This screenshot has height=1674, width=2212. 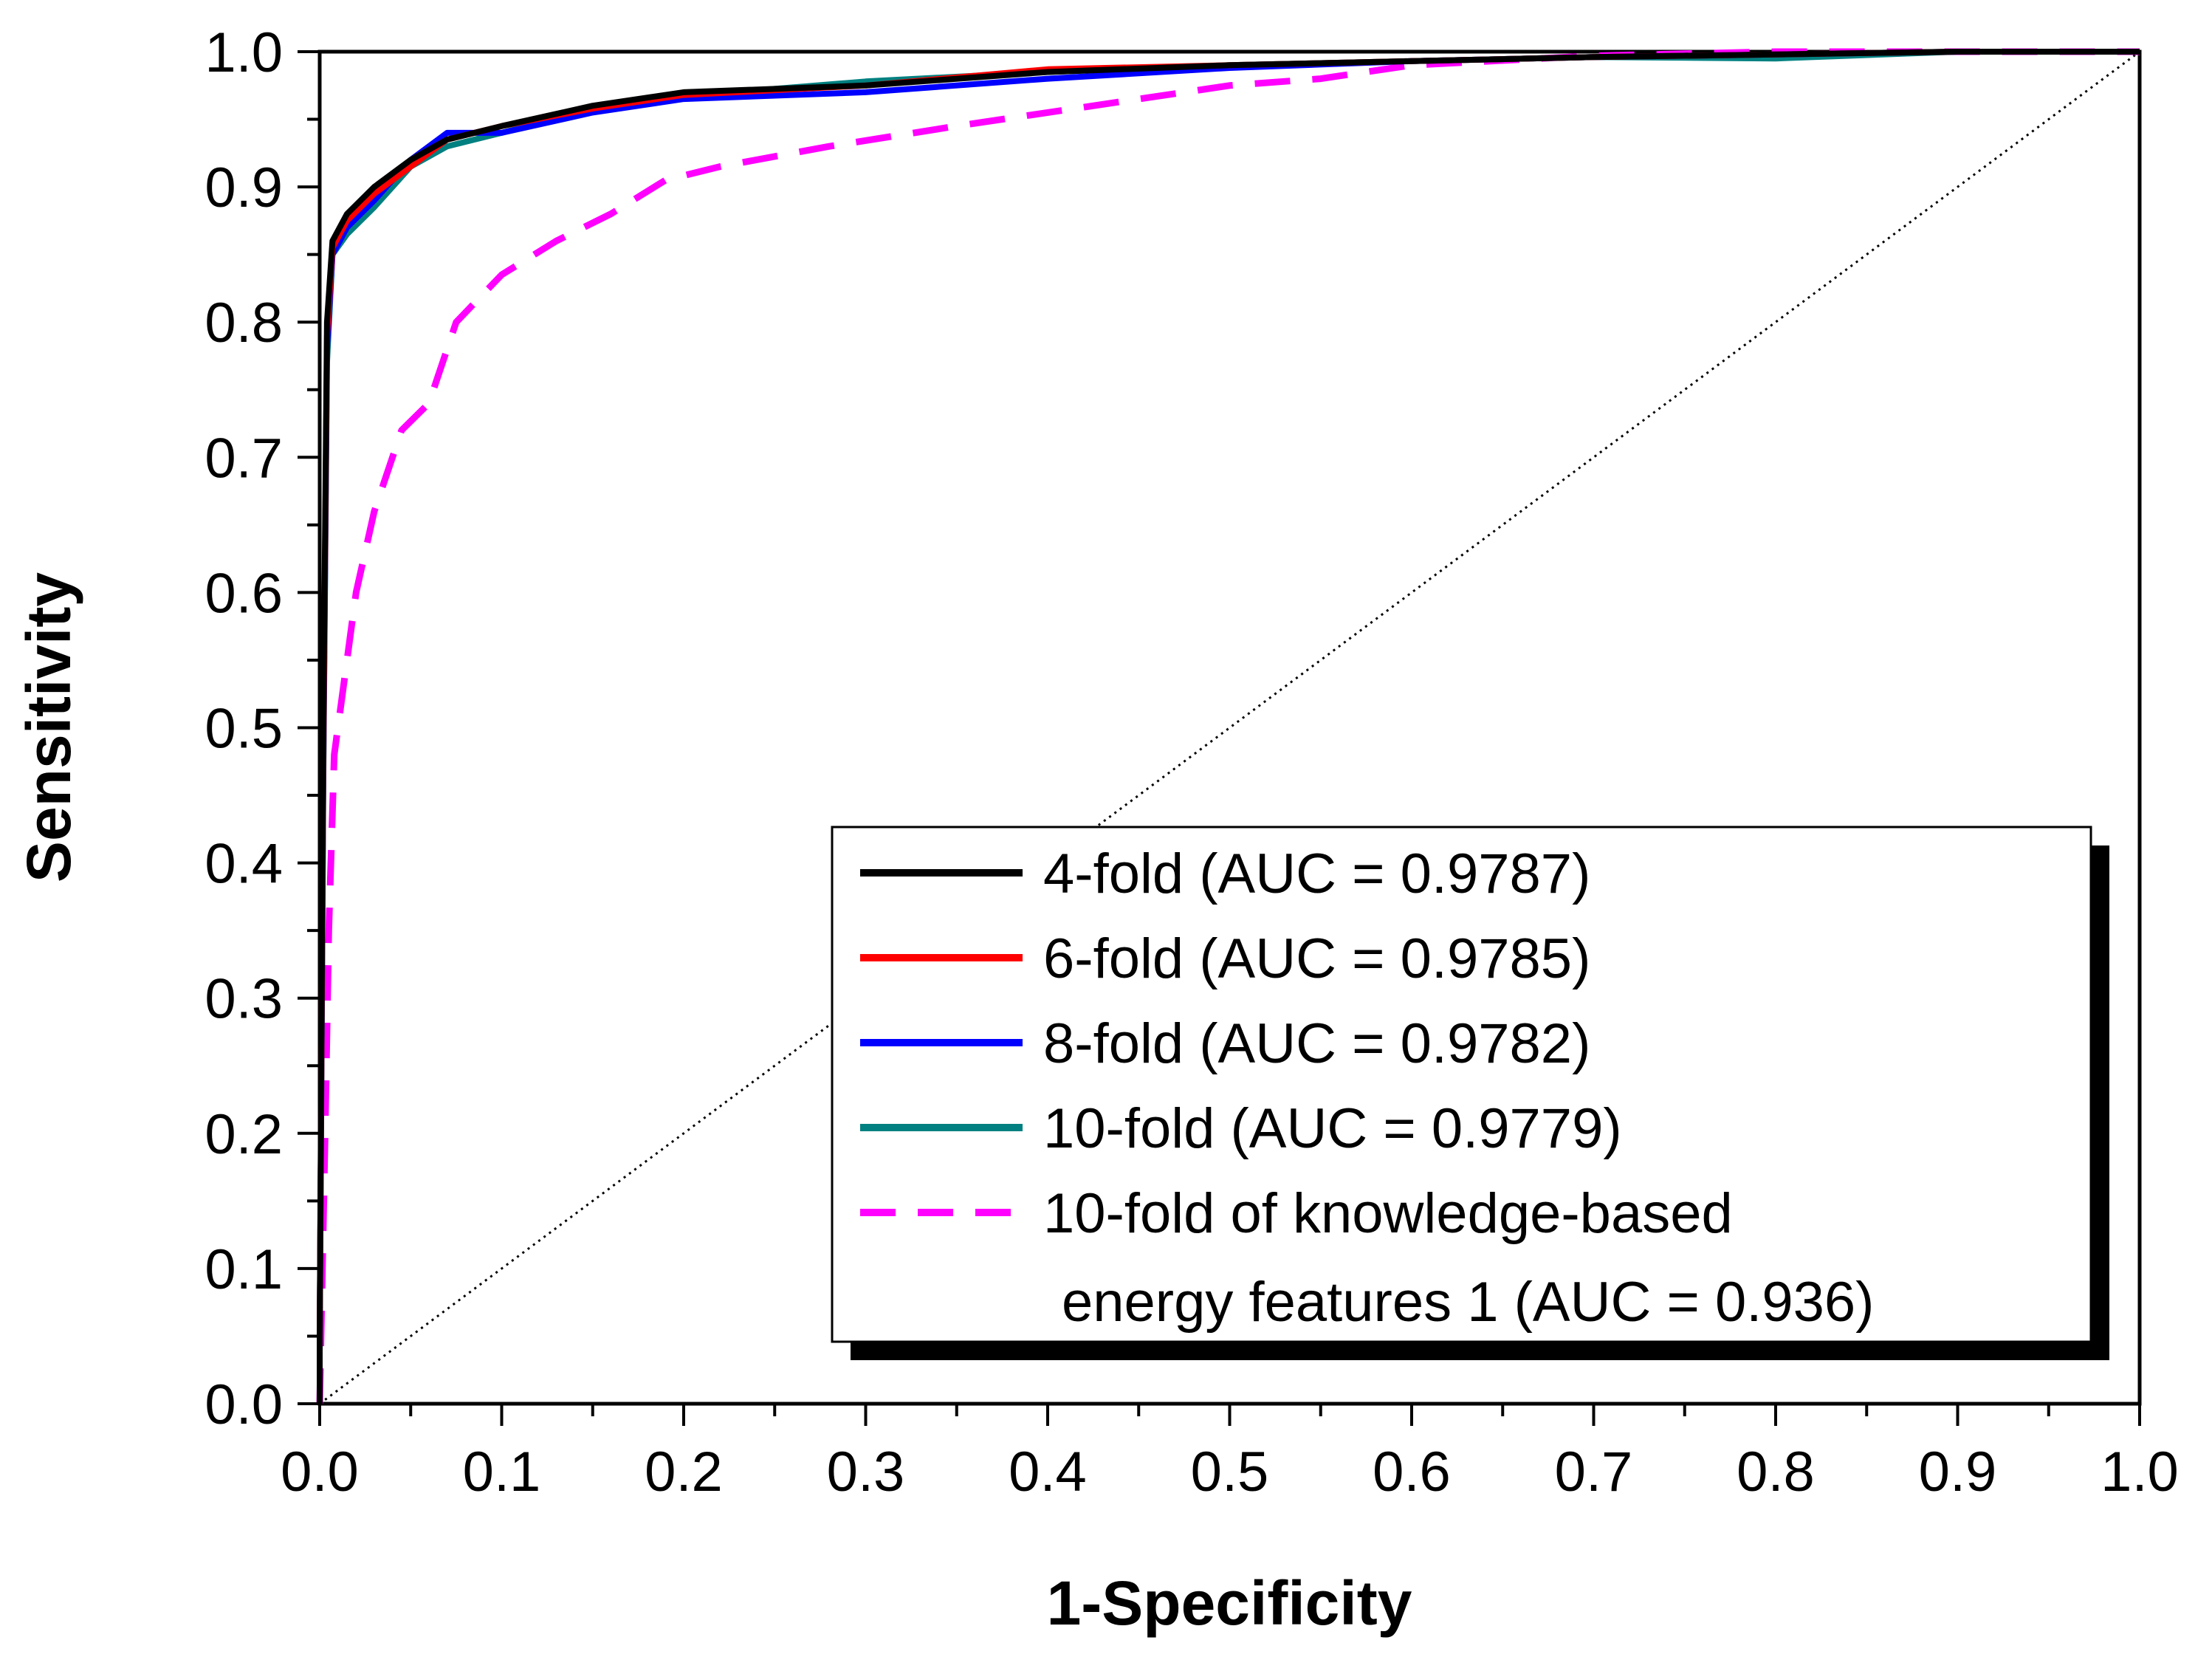 What do you see at coordinates (866, 1472) in the screenshot?
I see `x-tick-label: 0.3` at bounding box center [866, 1472].